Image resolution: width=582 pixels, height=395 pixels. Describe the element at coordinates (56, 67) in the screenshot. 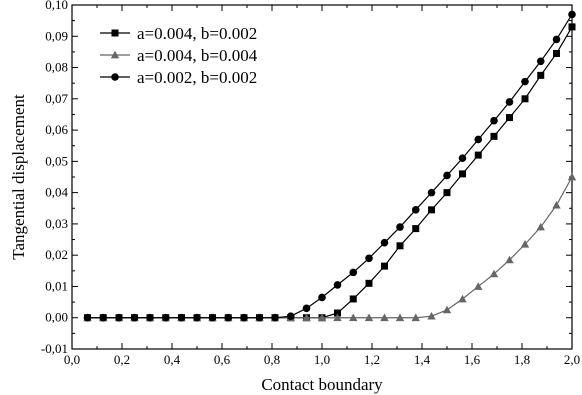

I see `y-tick-label: 0,08` at that location.